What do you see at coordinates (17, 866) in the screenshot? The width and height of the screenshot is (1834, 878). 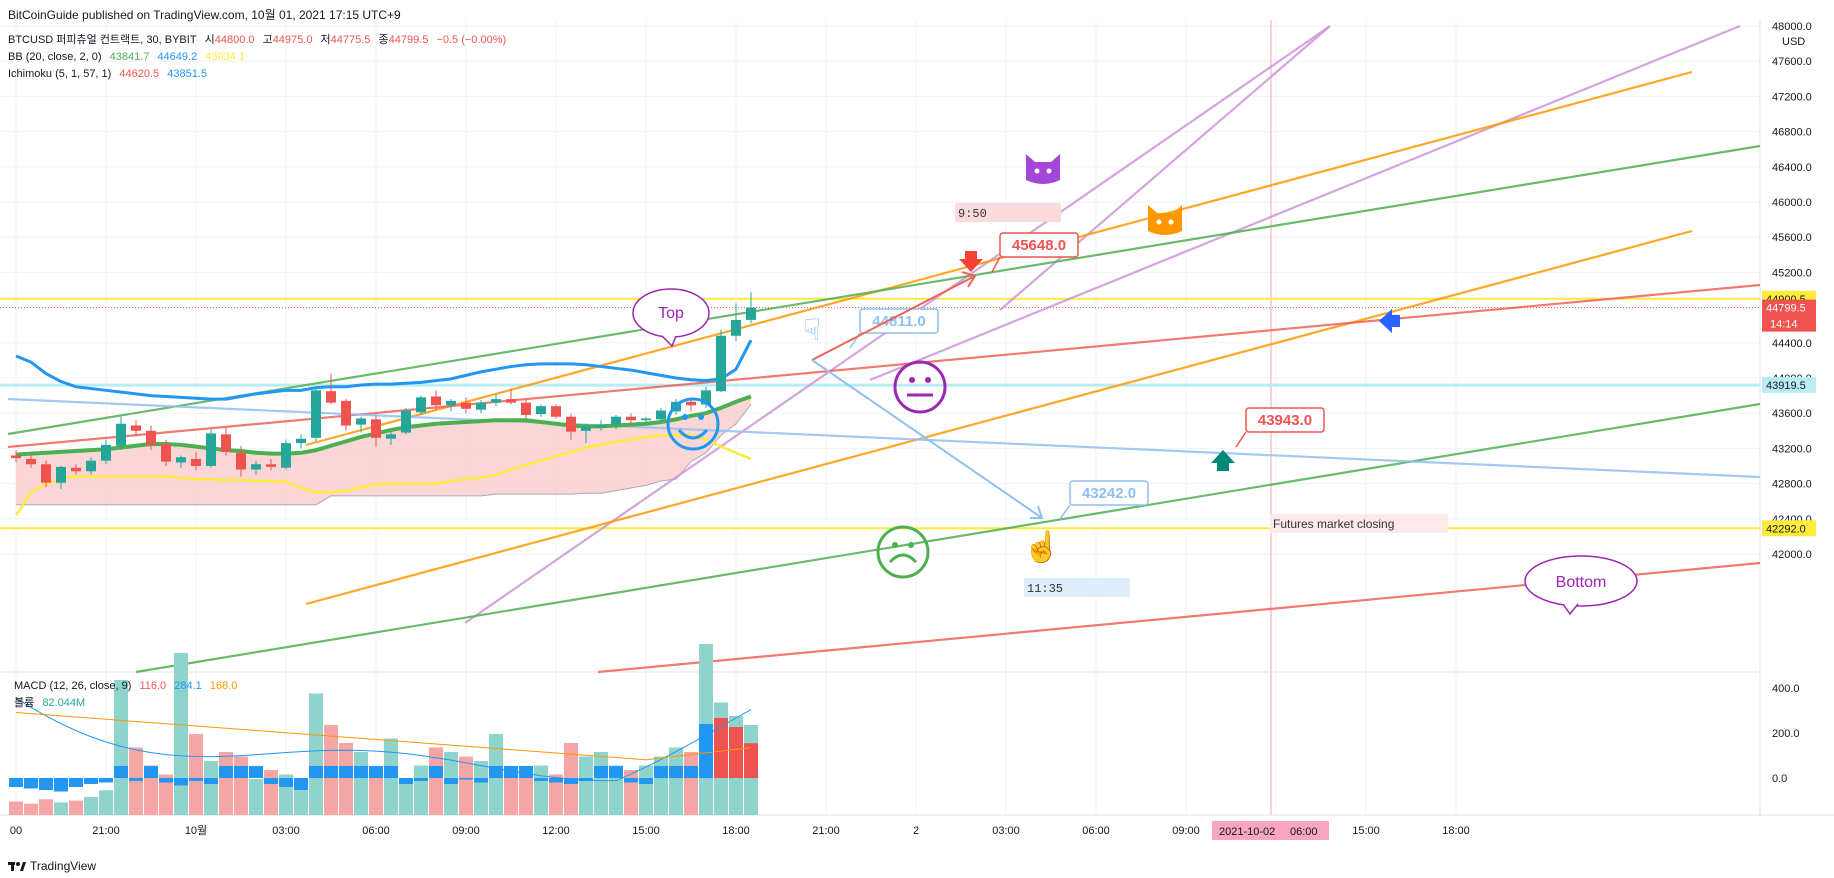 I see `tradingview-logo-icon` at bounding box center [17, 866].